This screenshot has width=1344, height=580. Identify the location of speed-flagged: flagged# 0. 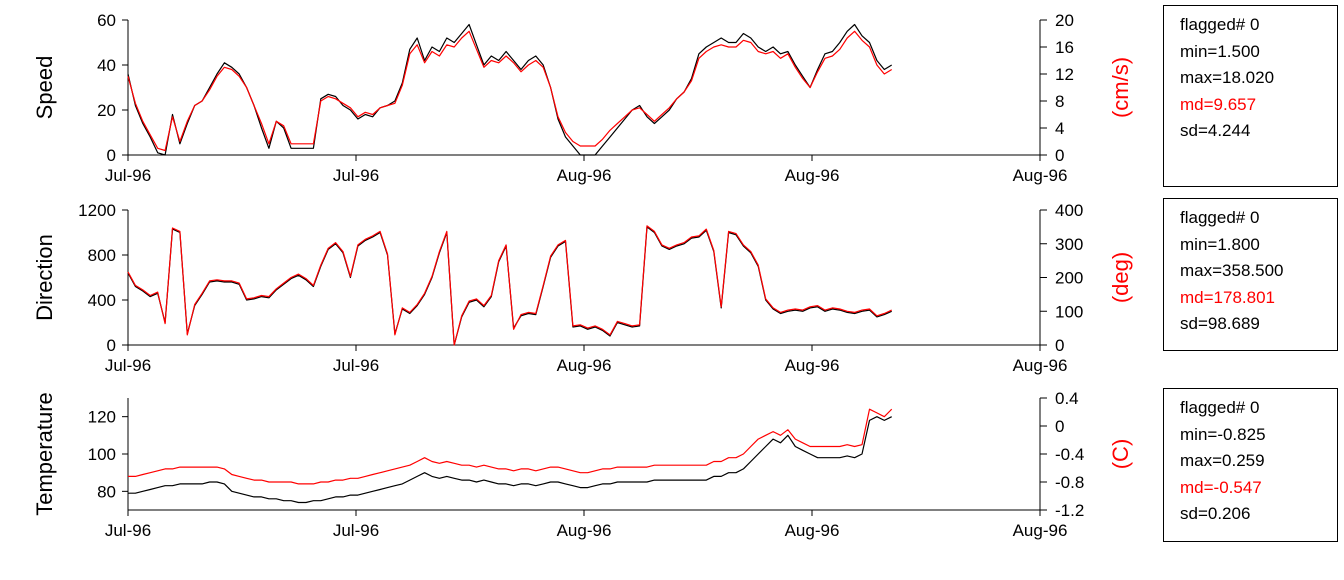
(1220, 24).